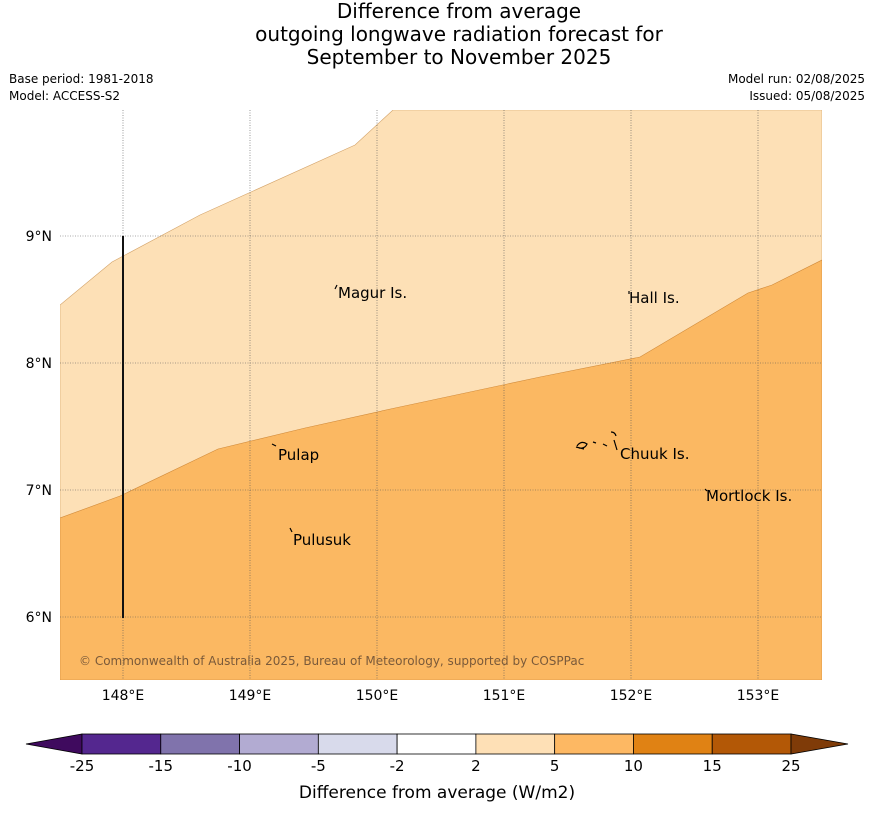 The height and width of the screenshot is (816, 873). Describe the element at coordinates (372, 293) in the screenshot. I see `place-label-magur: Magur Is.` at that location.